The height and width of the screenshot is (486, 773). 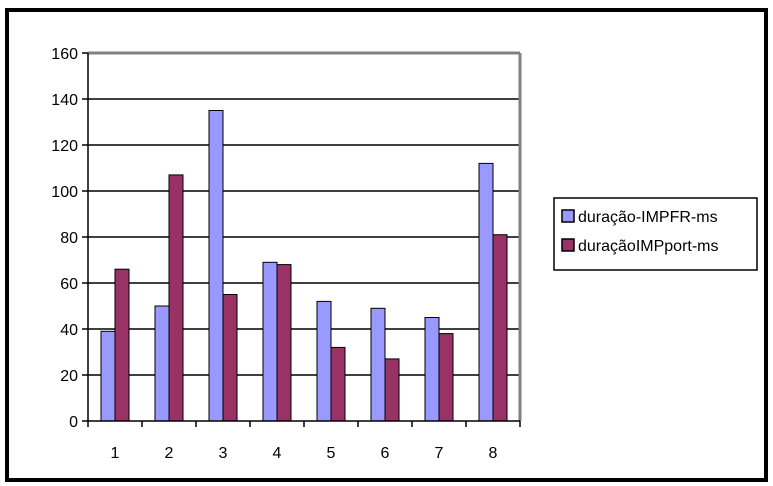 What do you see at coordinates (331, 453) in the screenshot?
I see `x-tick-label: 5` at bounding box center [331, 453].